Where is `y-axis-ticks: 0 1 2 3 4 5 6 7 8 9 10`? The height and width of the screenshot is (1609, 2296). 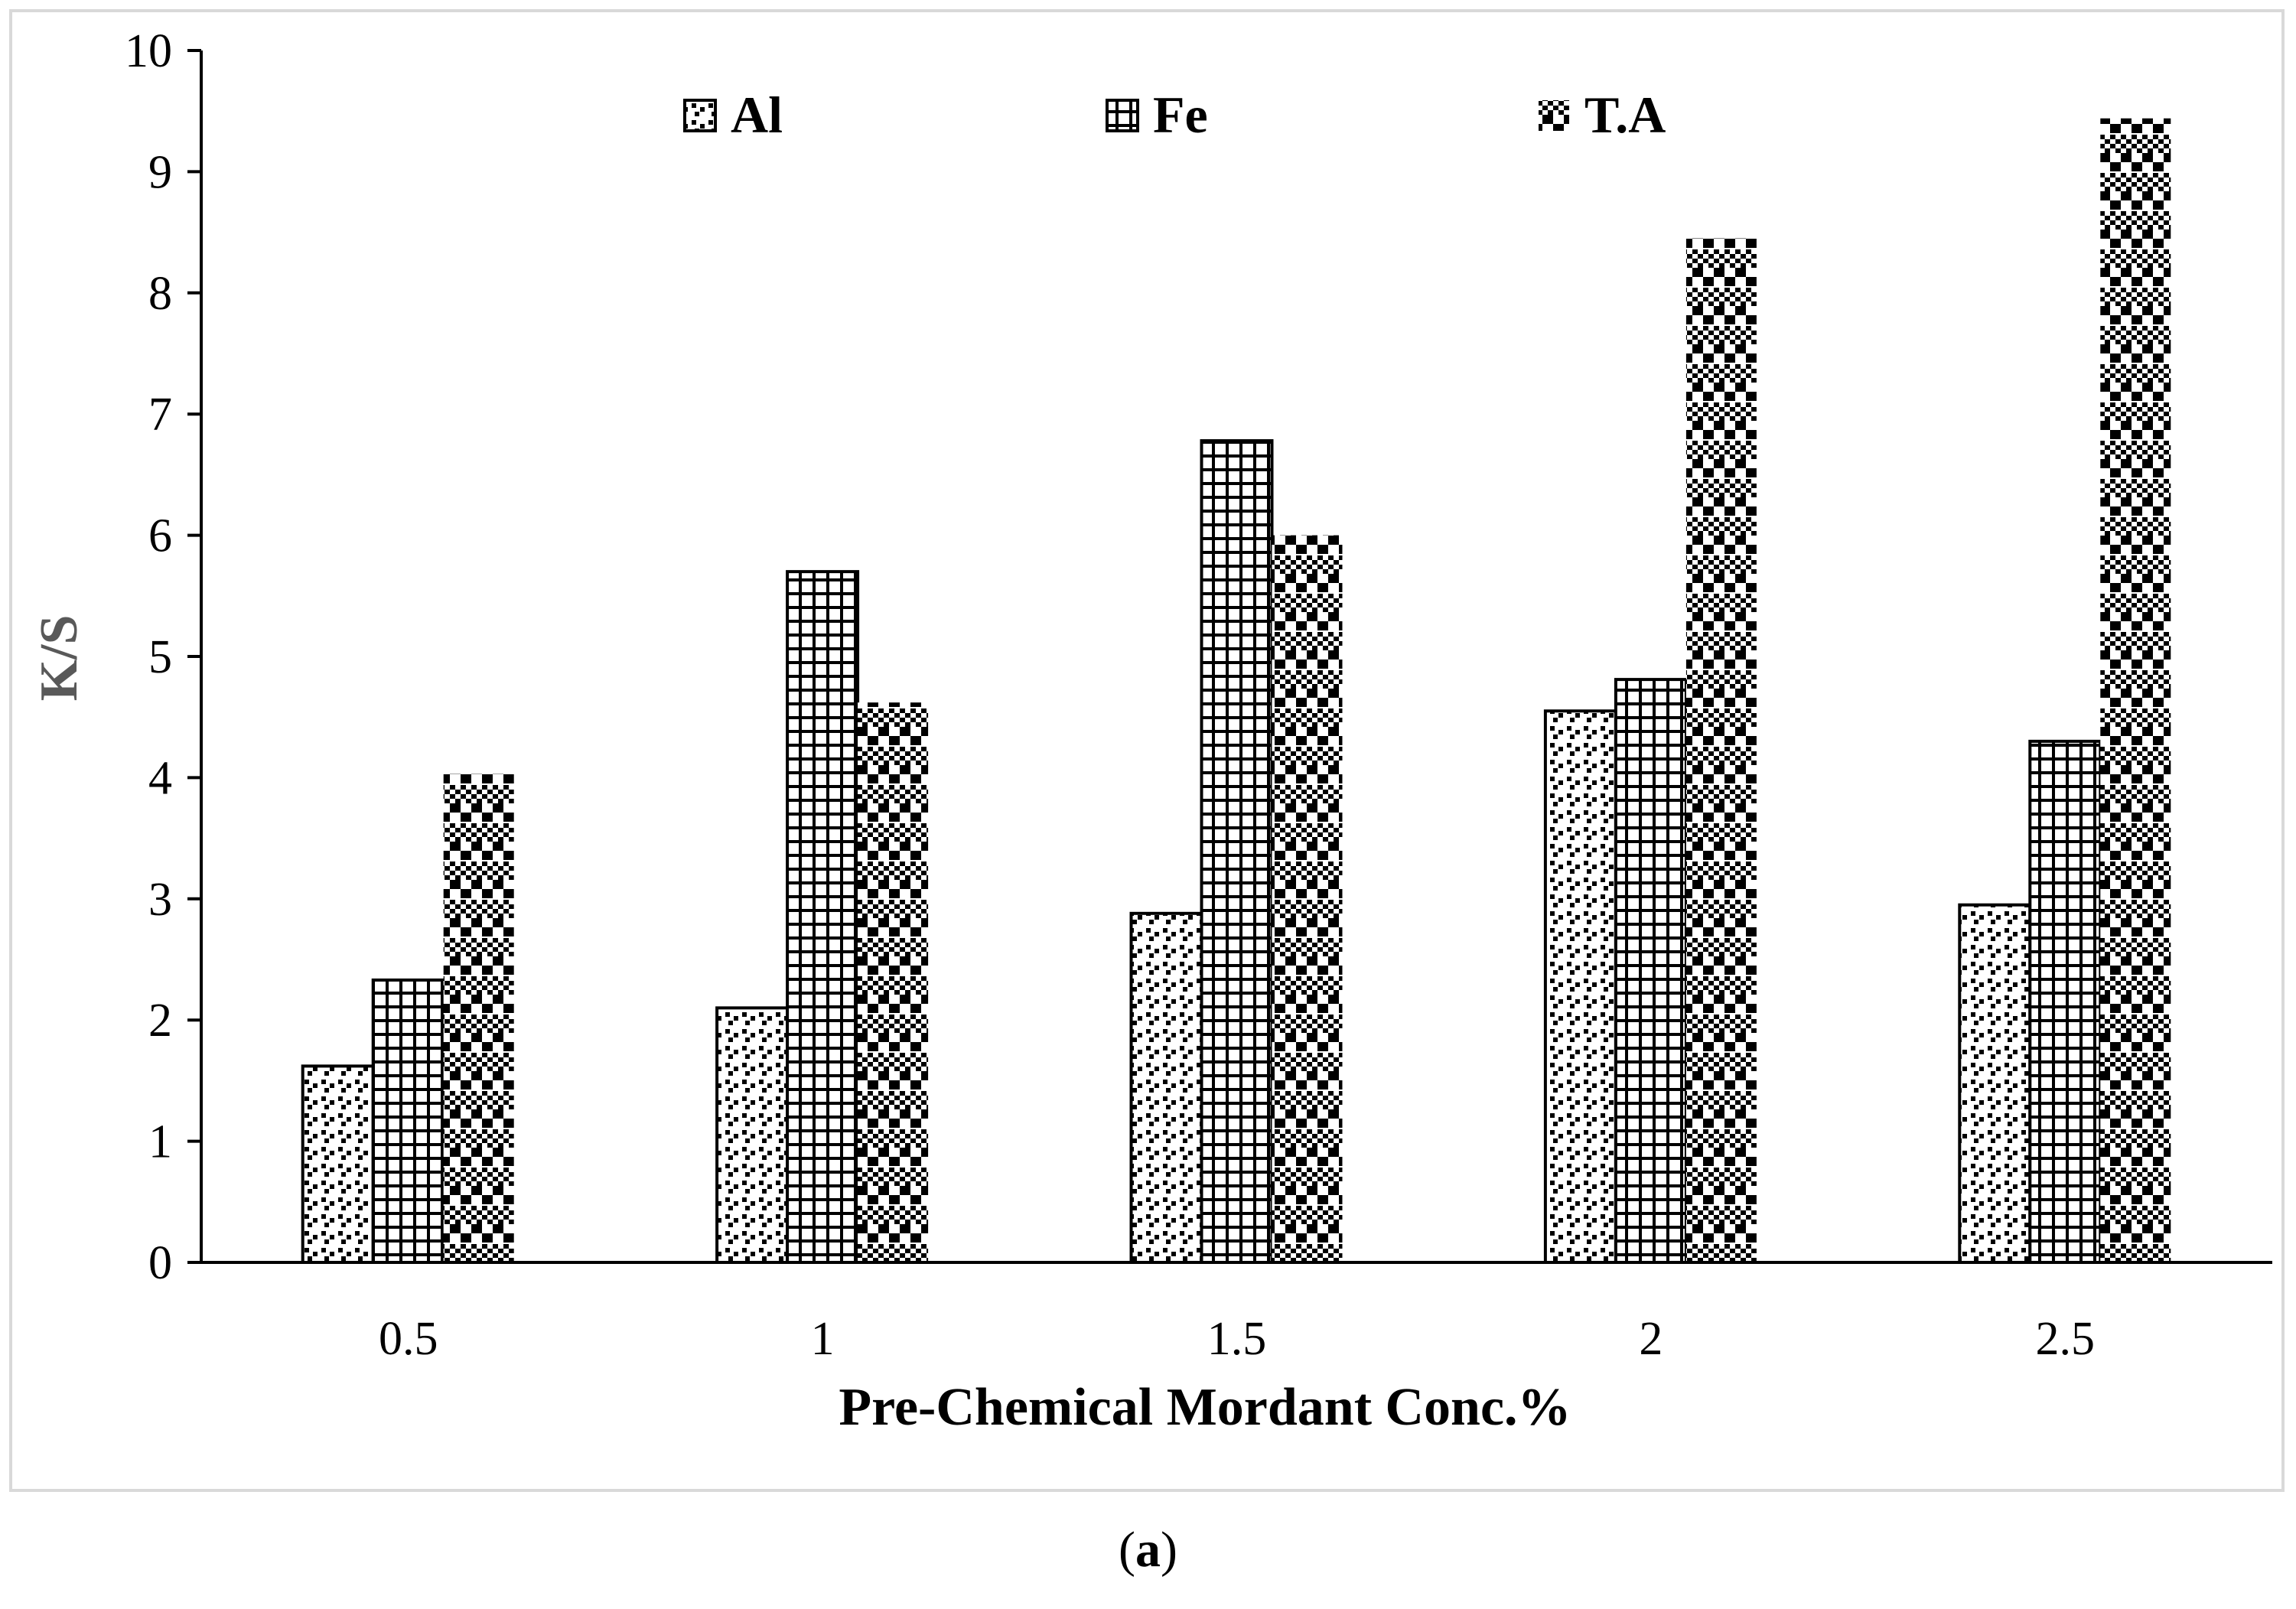 y-axis-ticks: 0 1 2 3 4 5 6 7 8 9 10 is located at coordinates (163, 657).